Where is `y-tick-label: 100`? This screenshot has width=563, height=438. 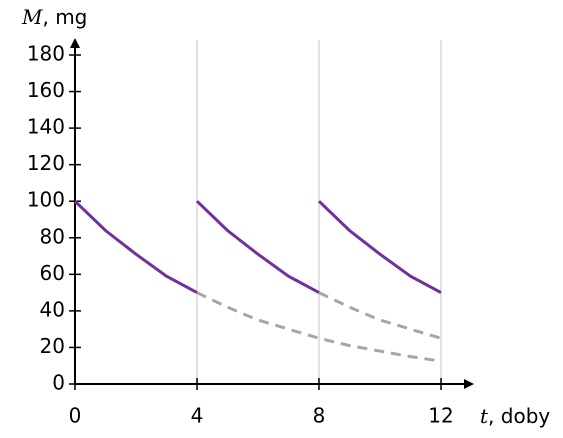
y-tick-label: 100 is located at coordinates (46, 200).